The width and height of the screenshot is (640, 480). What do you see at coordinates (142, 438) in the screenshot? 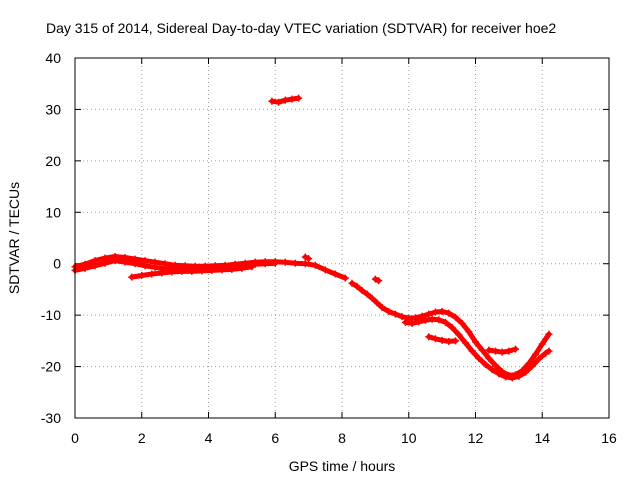
I see `x-tick-label: 2` at bounding box center [142, 438].